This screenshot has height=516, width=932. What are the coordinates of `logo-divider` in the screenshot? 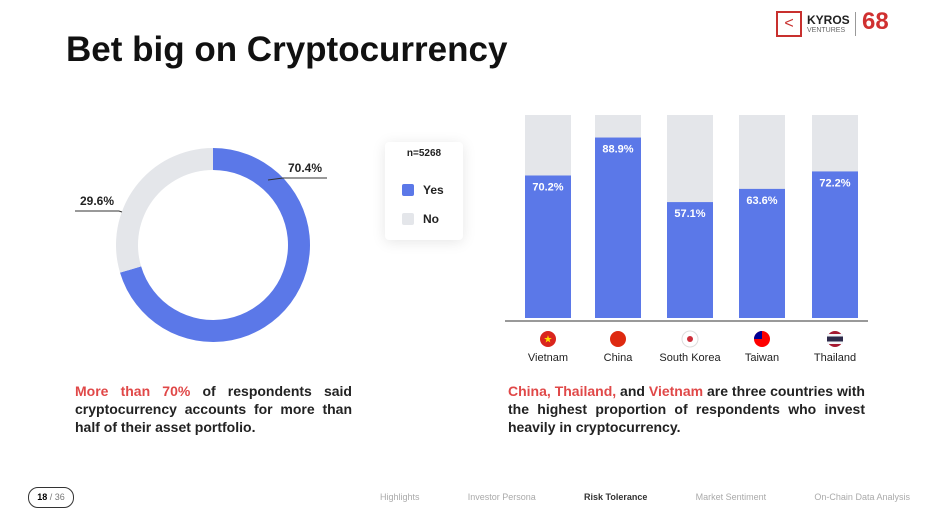 It's located at (855, 24).